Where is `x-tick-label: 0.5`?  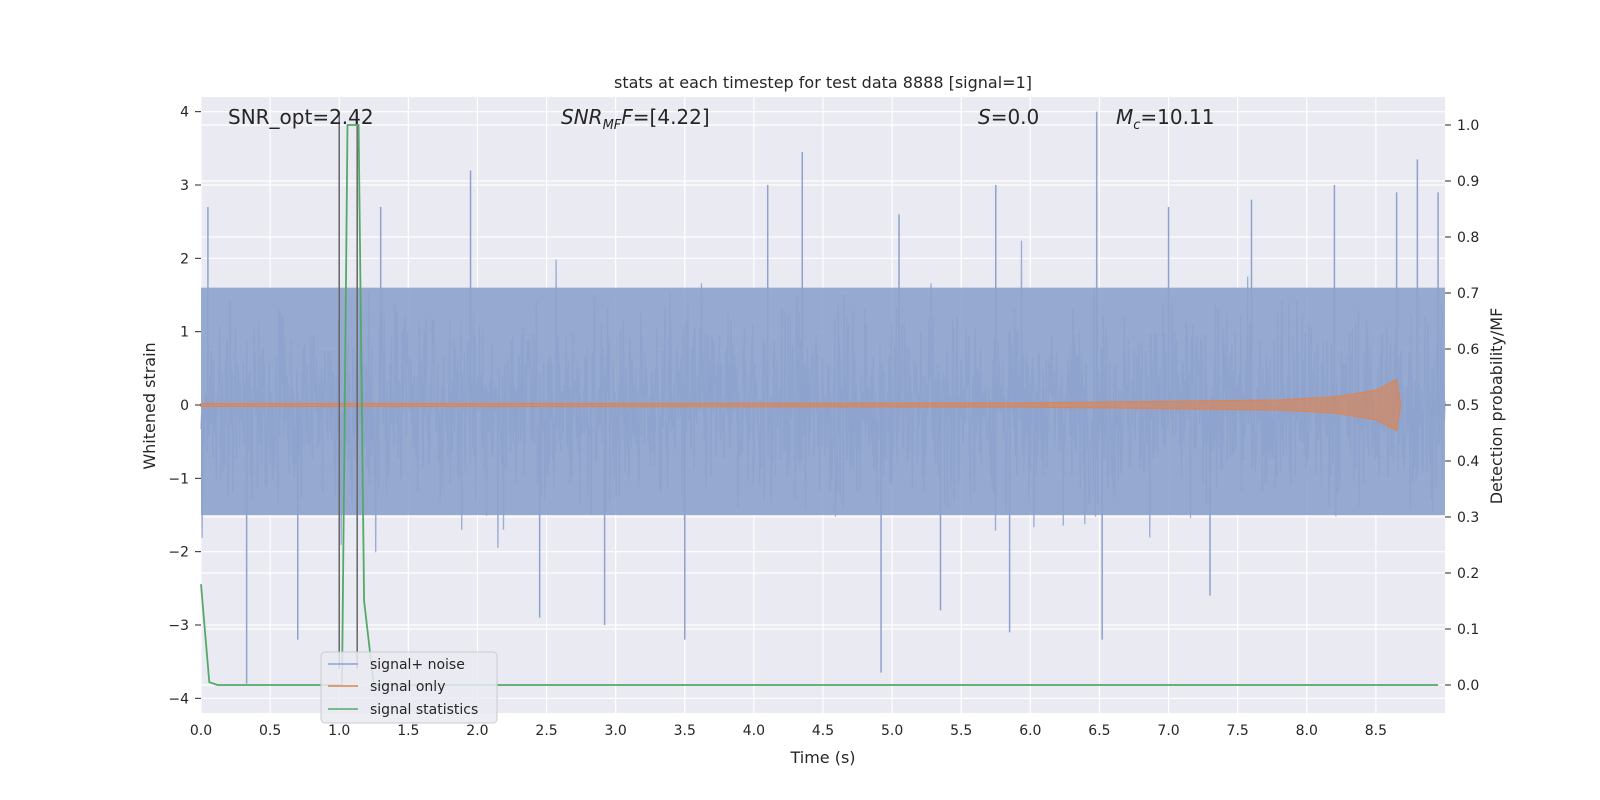
x-tick-label: 0.5 is located at coordinates (270, 731).